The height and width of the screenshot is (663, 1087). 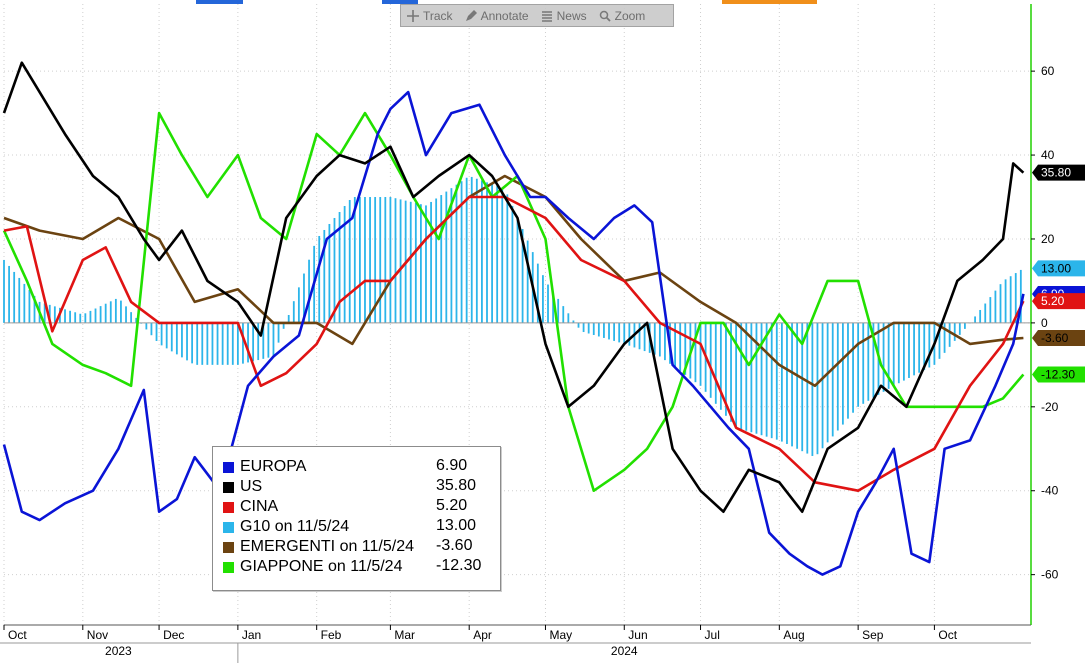 What do you see at coordinates (793, 635) in the screenshot?
I see `x-tick-label: Aug` at bounding box center [793, 635].